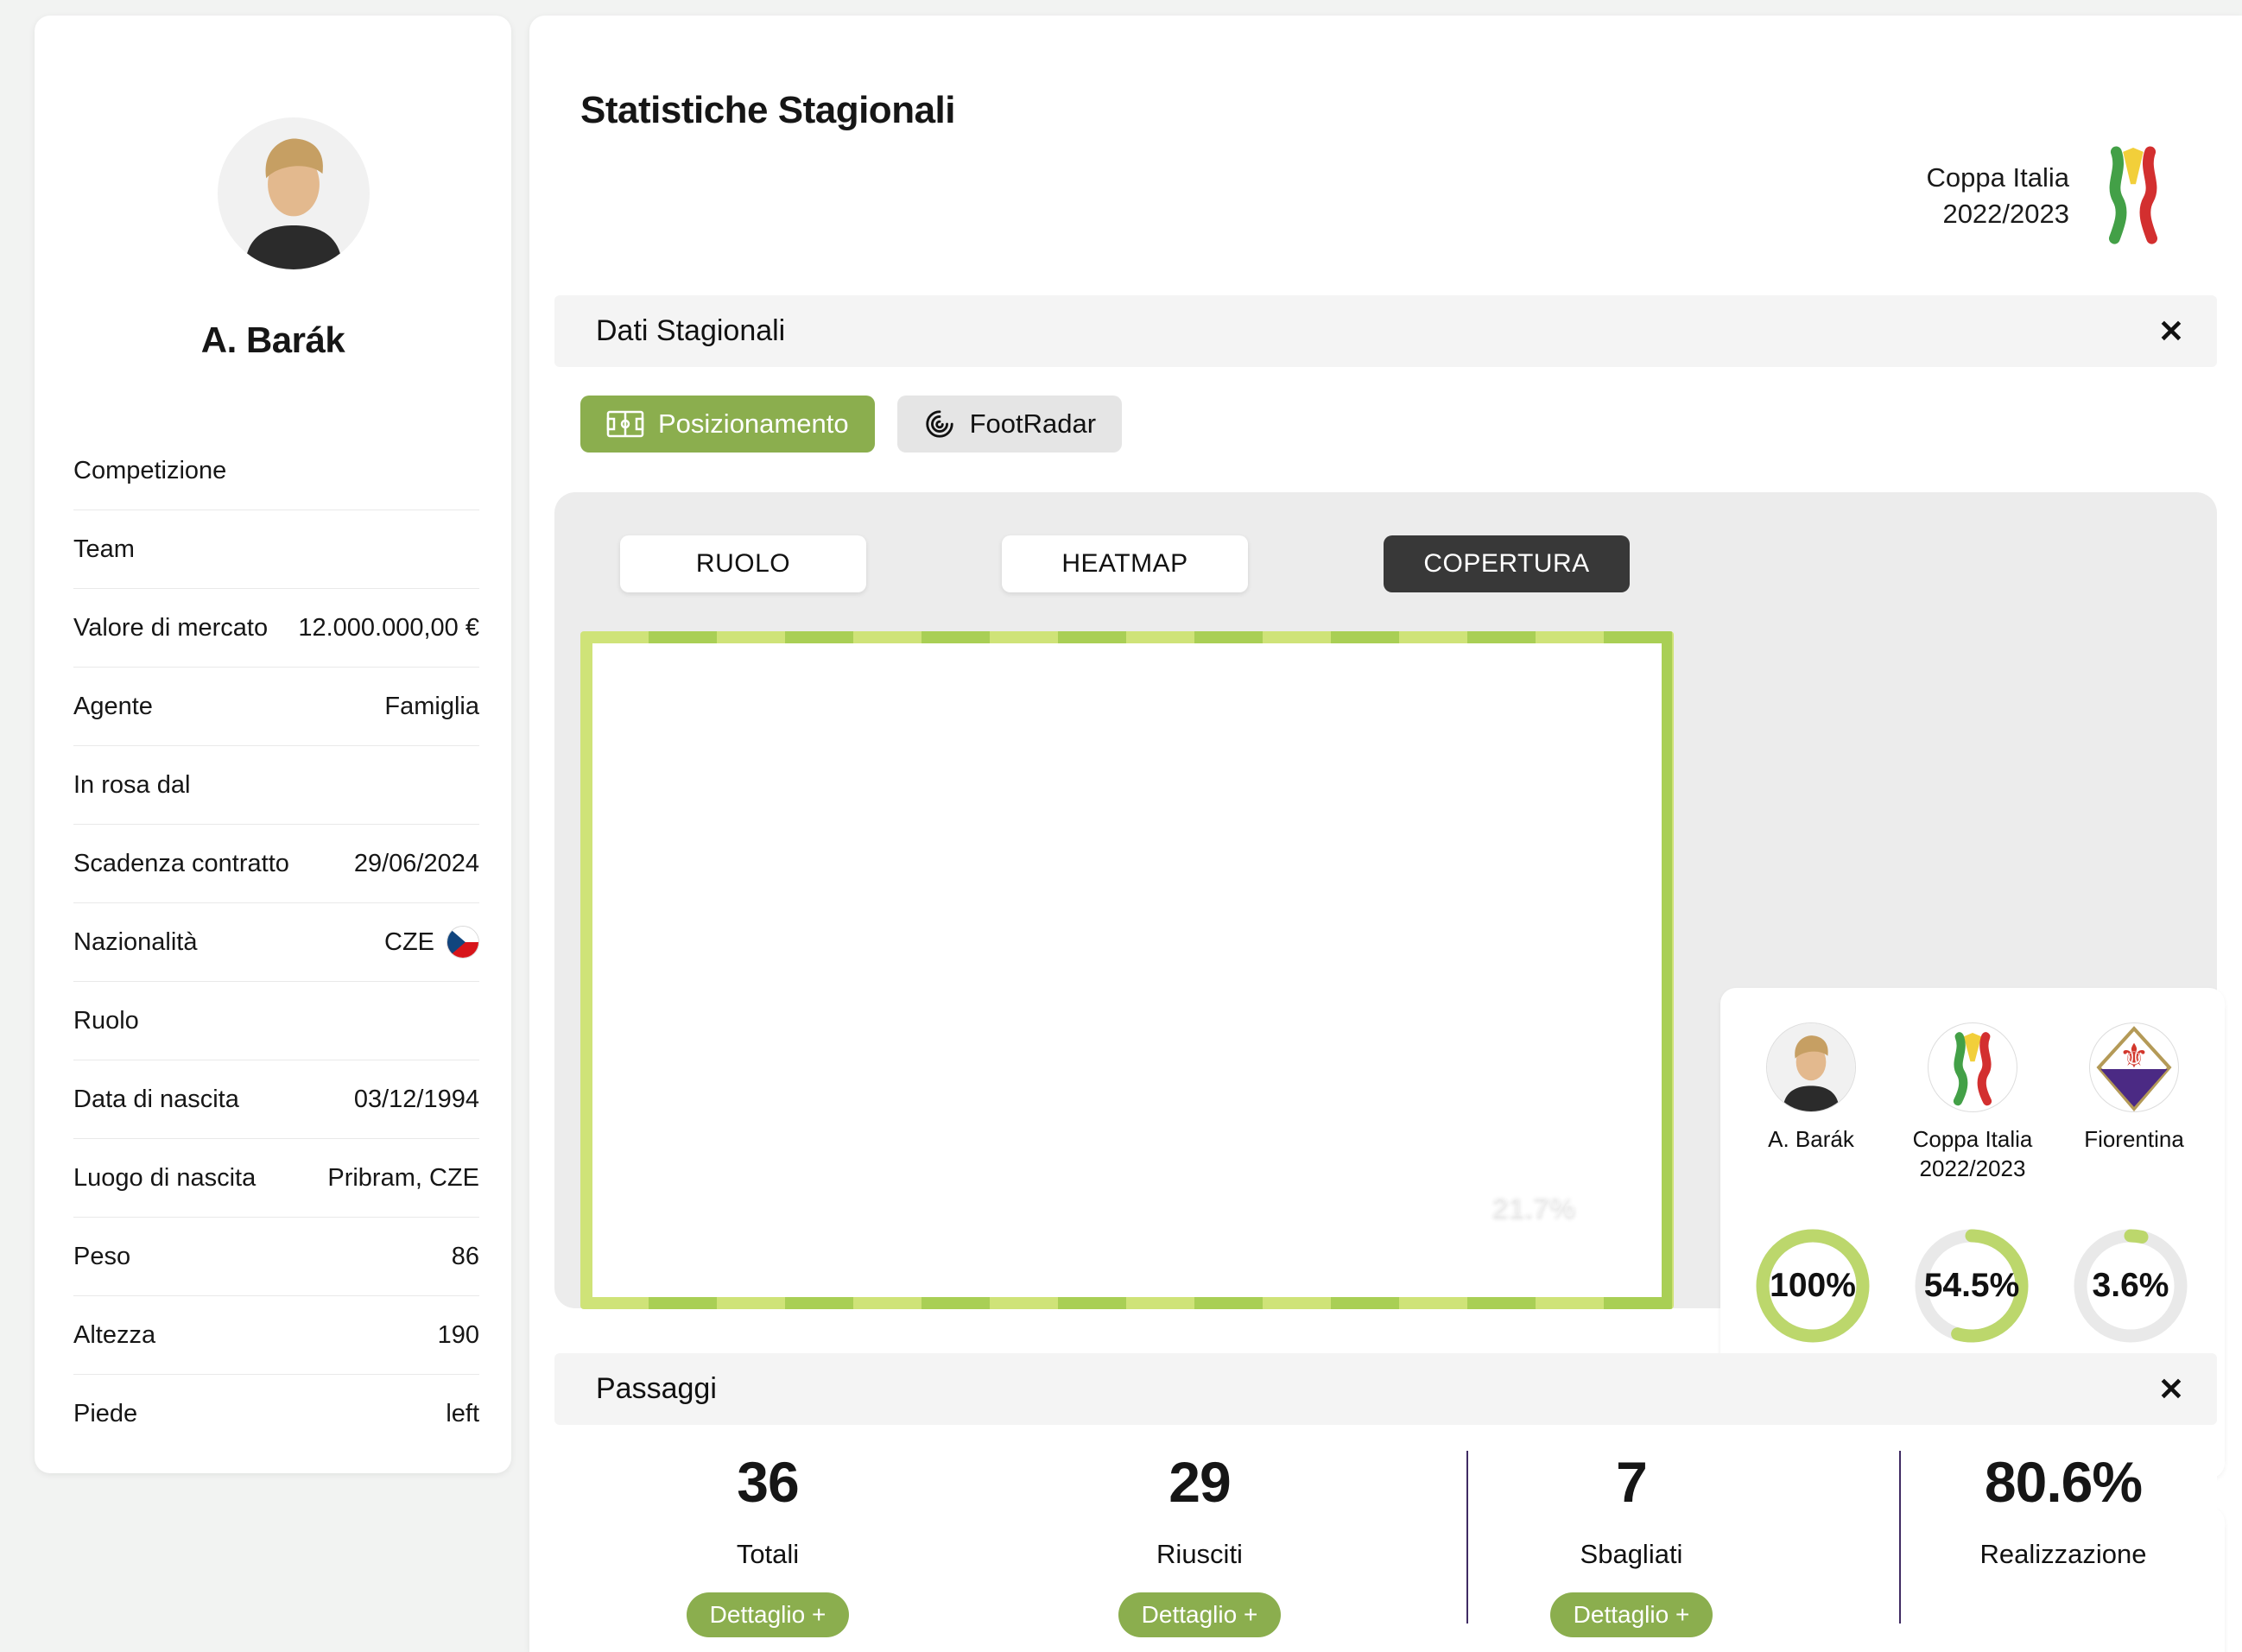 The width and height of the screenshot is (2242, 1652). I want to click on coppa-italia-badge, so click(1973, 1067).